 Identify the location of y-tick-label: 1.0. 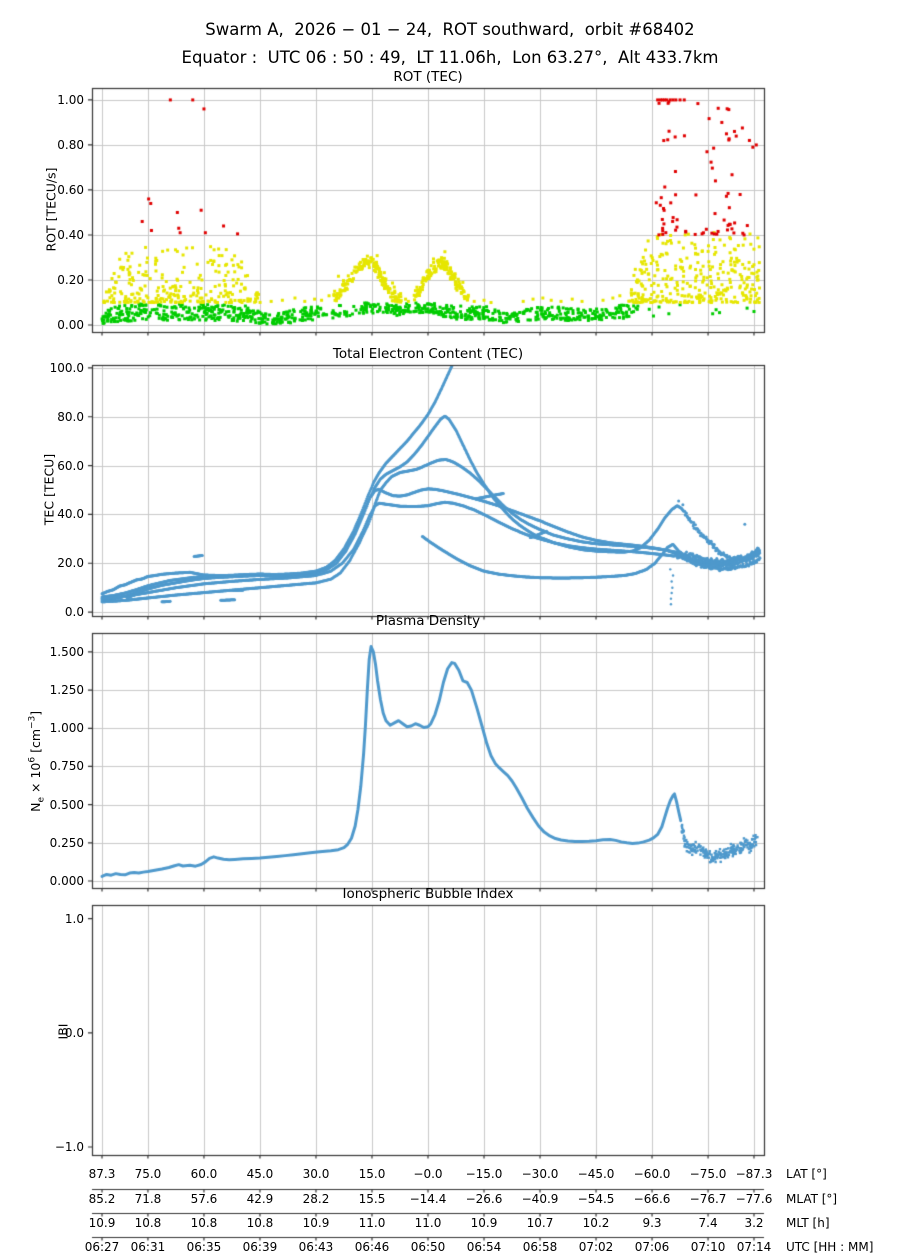
(74, 918).